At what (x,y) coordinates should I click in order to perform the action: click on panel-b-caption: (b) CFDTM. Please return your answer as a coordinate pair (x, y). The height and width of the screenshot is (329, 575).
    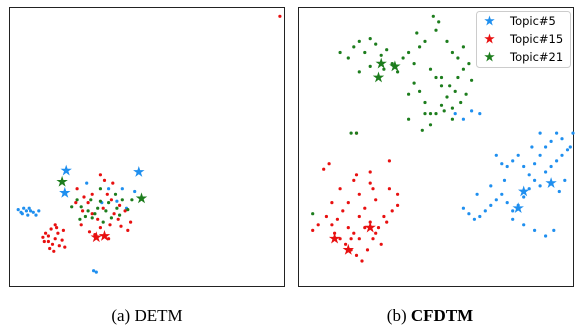
    Looking at the image, I should click on (430, 315).